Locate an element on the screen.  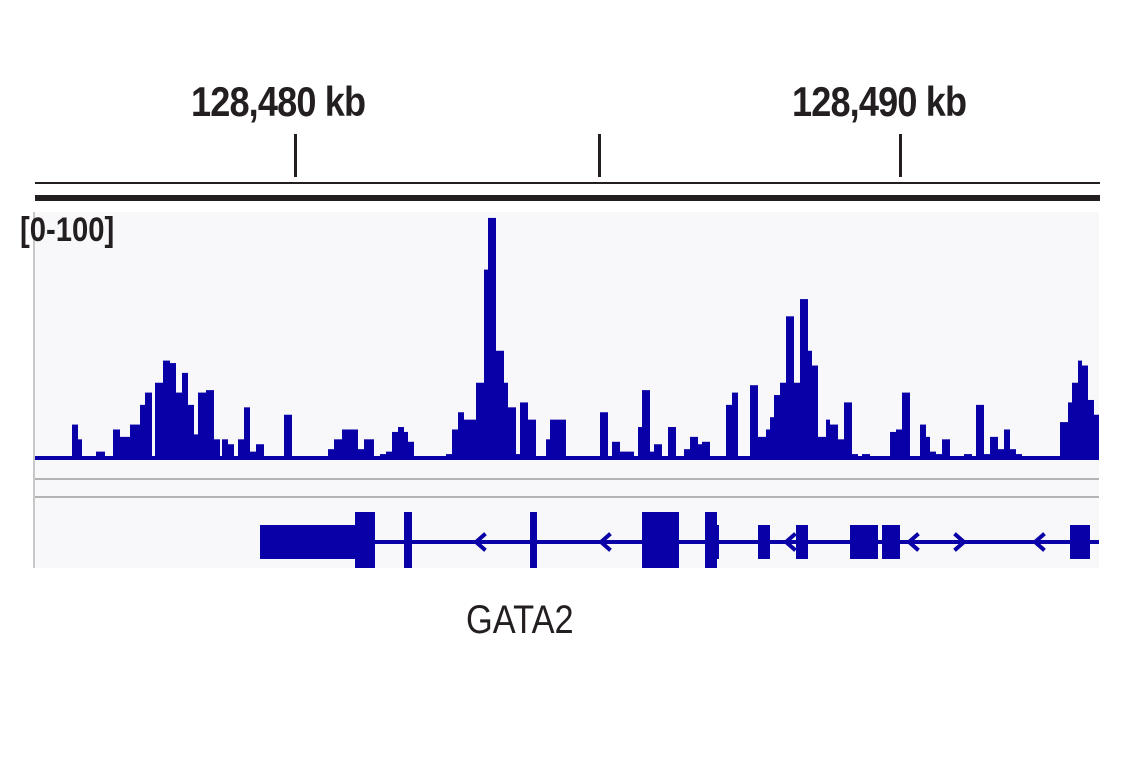
spacer-left-border is located at coordinates (34, 481).